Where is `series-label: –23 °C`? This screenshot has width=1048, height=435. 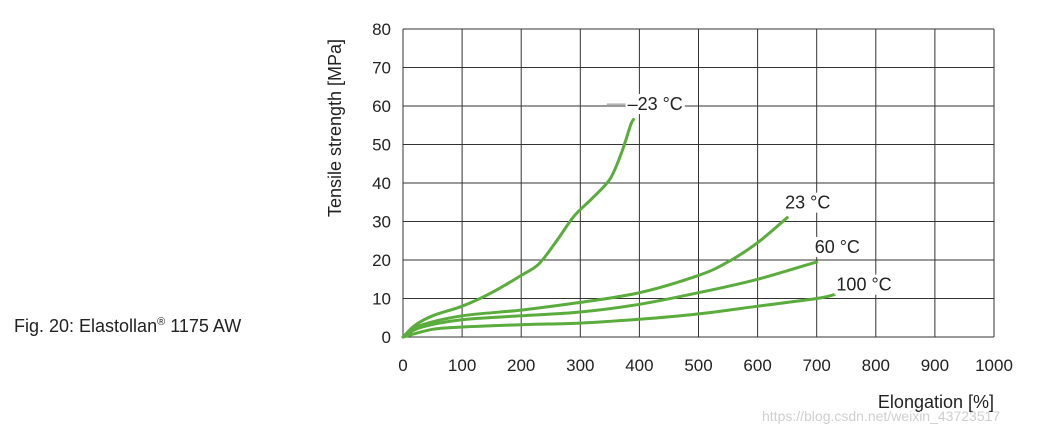 series-label: –23 °C is located at coordinates (655, 104).